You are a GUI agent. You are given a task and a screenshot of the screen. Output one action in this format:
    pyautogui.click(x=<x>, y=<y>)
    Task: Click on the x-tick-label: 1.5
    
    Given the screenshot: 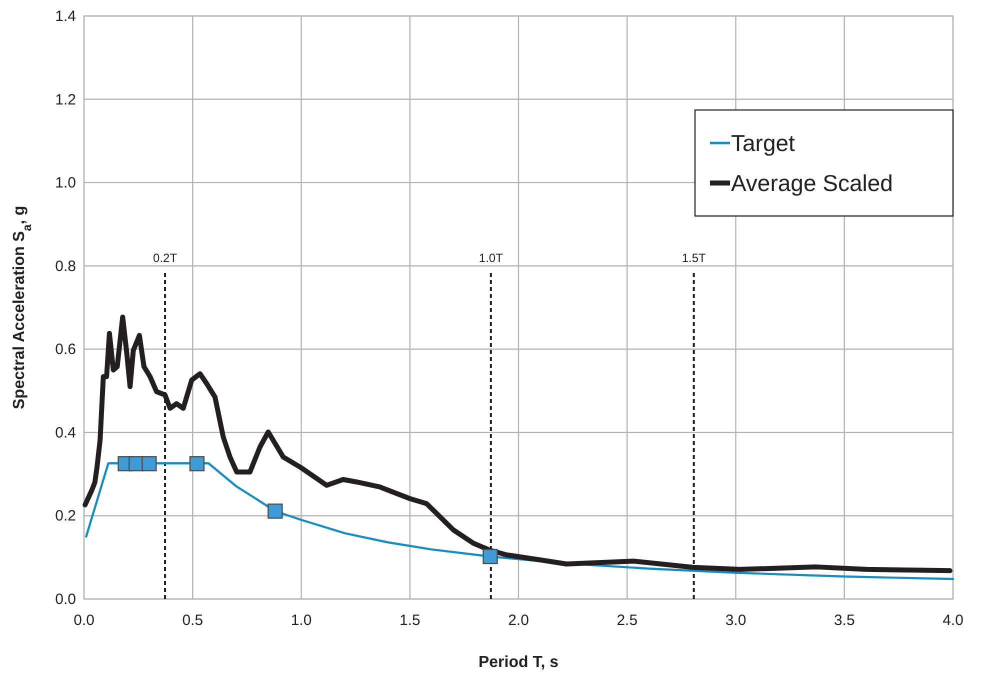 What is the action you would take?
    pyautogui.click(x=409, y=620)
    